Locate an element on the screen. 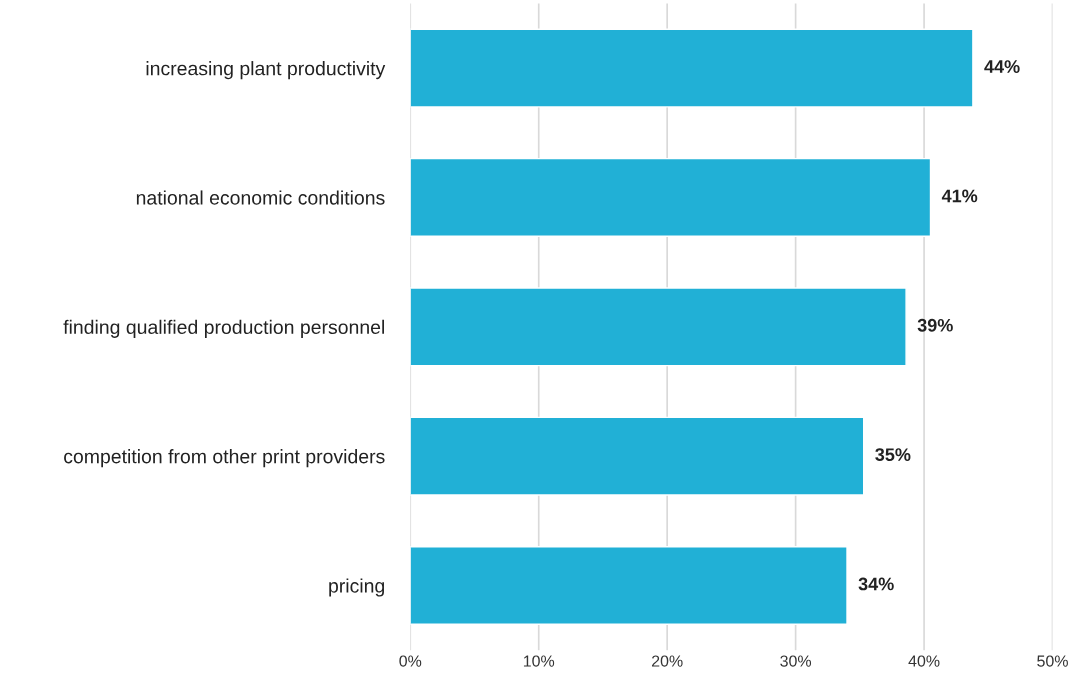 The height and width of the screenshot is (688, 1074). y-tick-label: pricing is located at coordinates (357, 587).